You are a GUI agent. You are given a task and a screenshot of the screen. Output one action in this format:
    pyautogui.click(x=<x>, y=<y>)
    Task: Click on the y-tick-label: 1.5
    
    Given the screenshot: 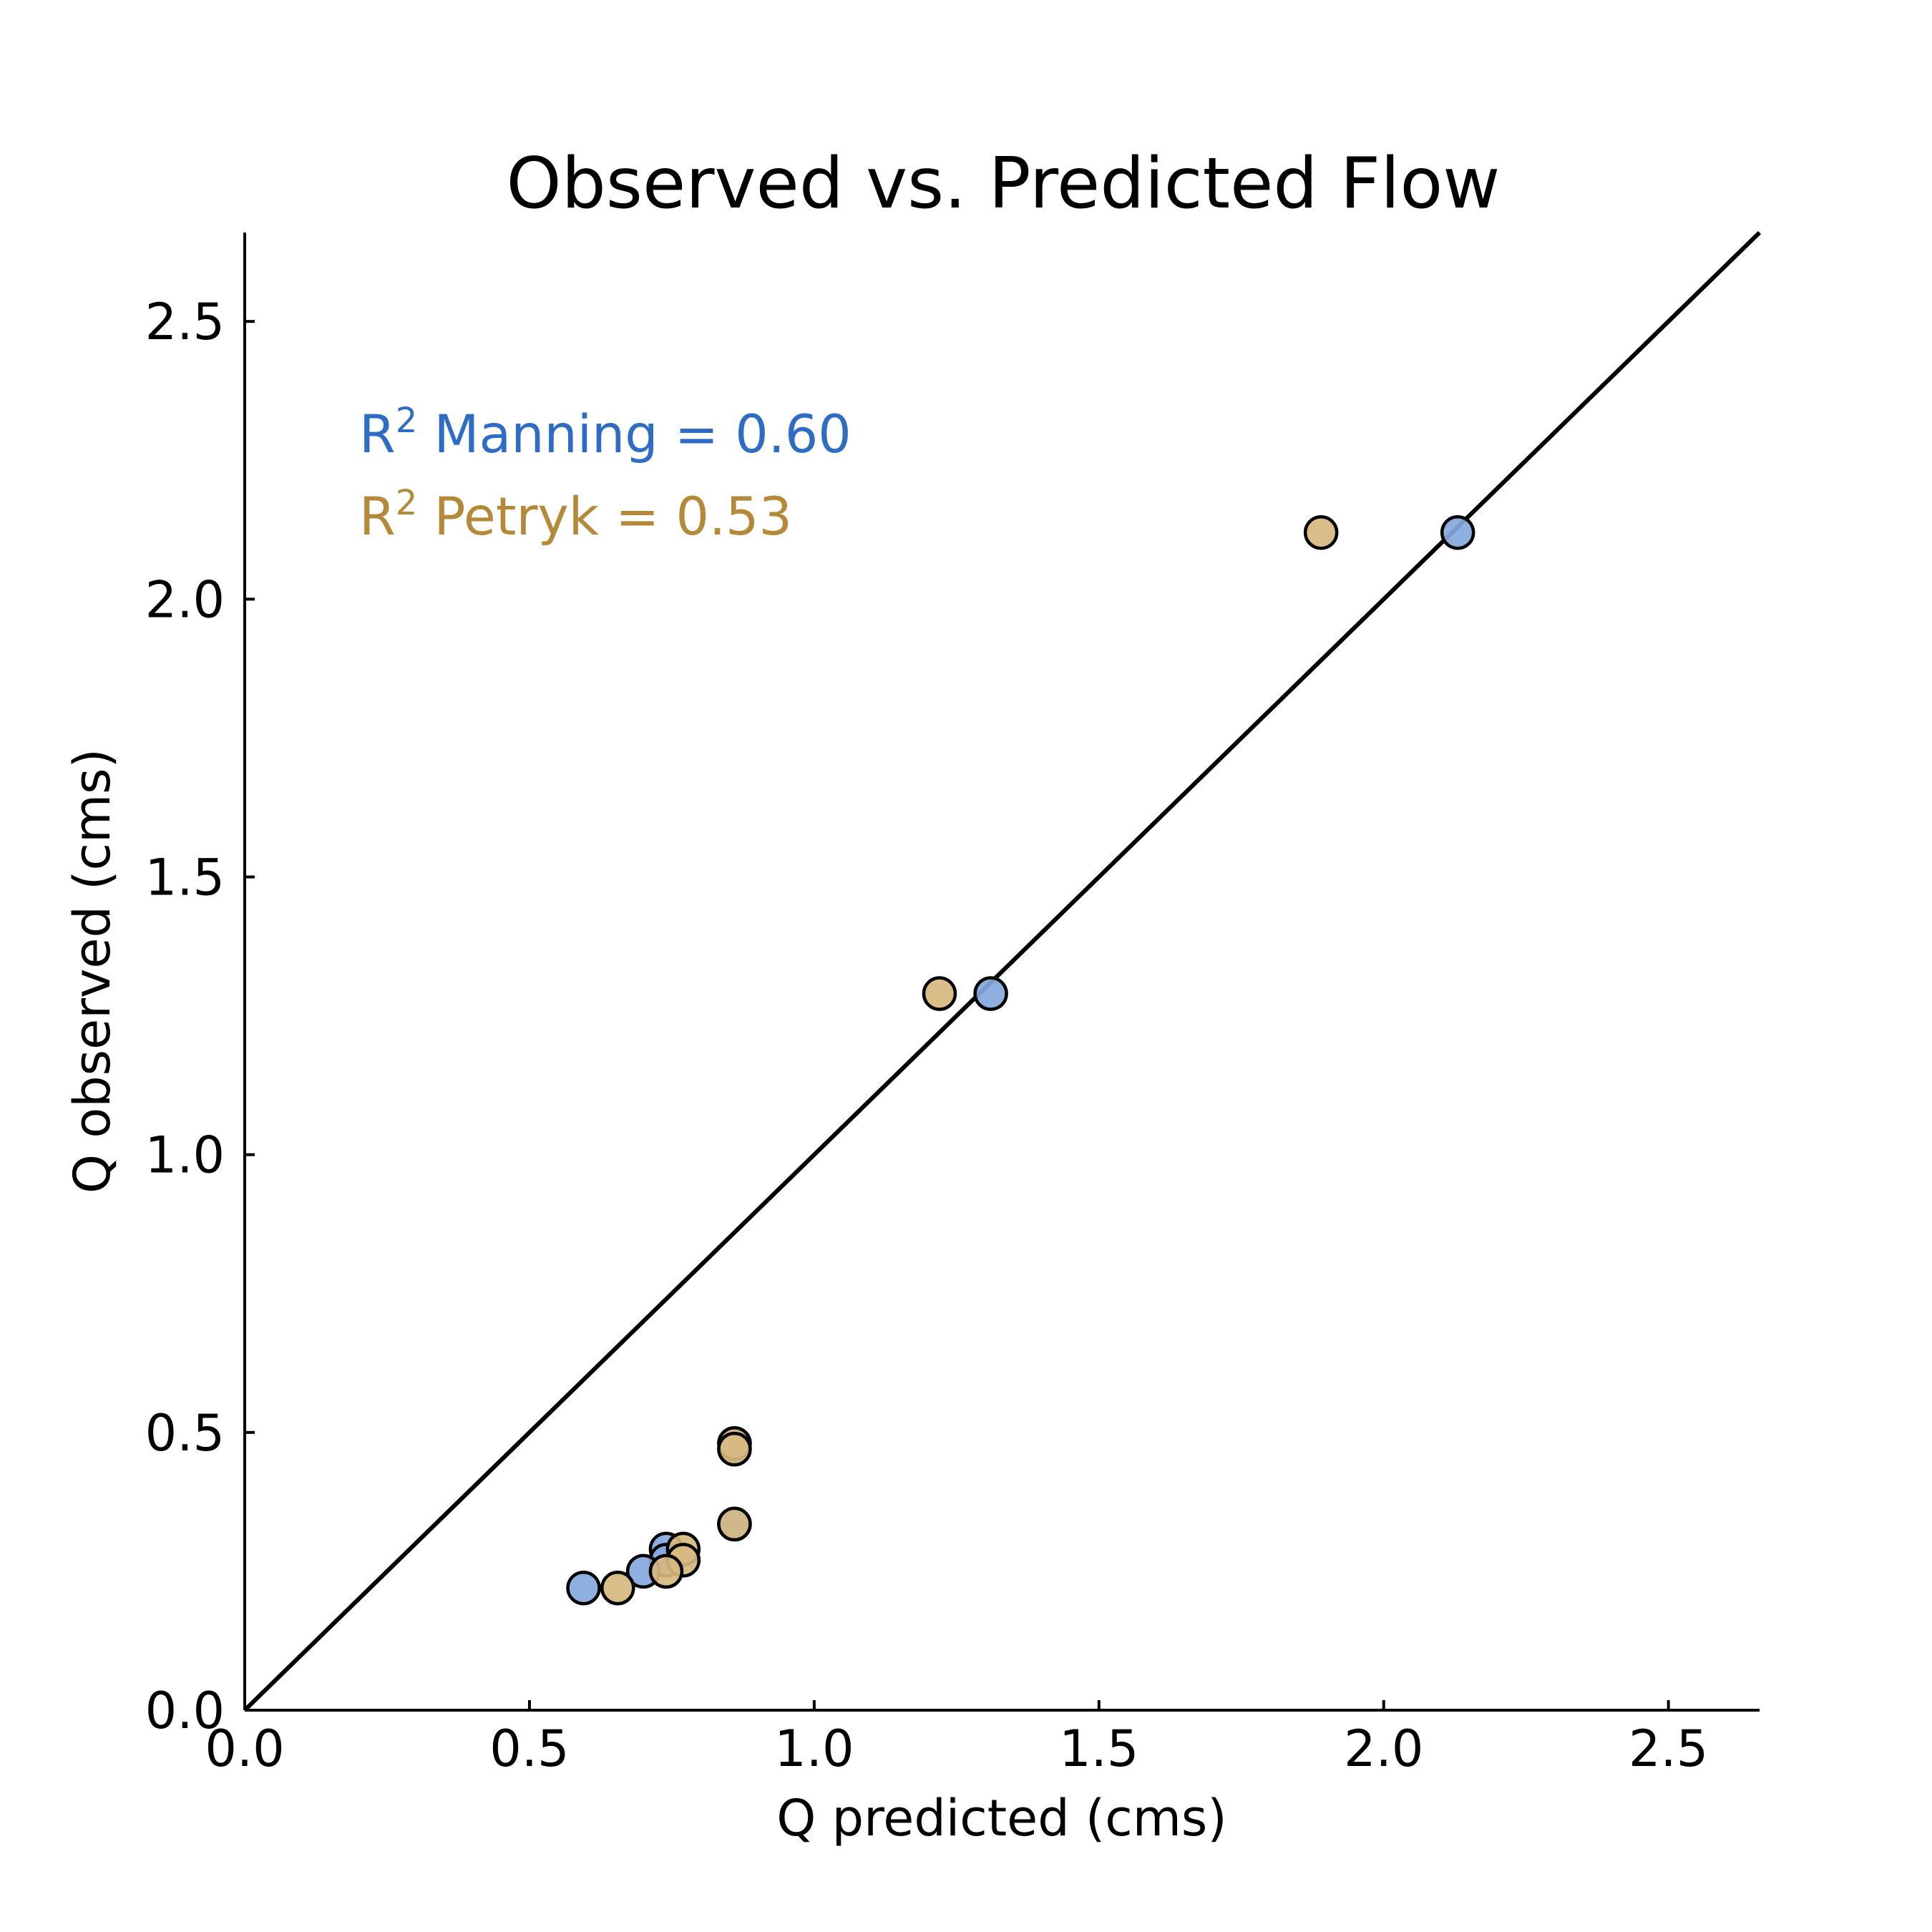 What is the action you would take?
    pyautogui.click(x=185, y=878)
    